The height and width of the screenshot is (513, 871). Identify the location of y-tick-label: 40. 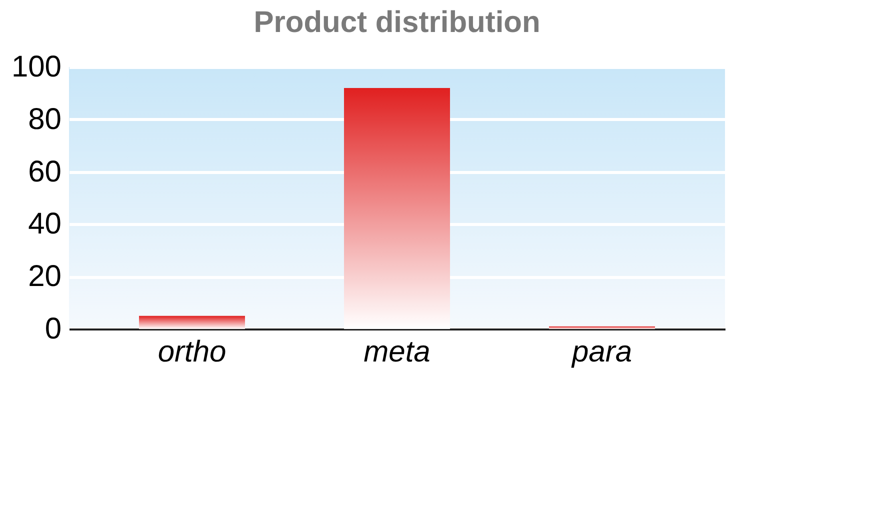
(45, 224).